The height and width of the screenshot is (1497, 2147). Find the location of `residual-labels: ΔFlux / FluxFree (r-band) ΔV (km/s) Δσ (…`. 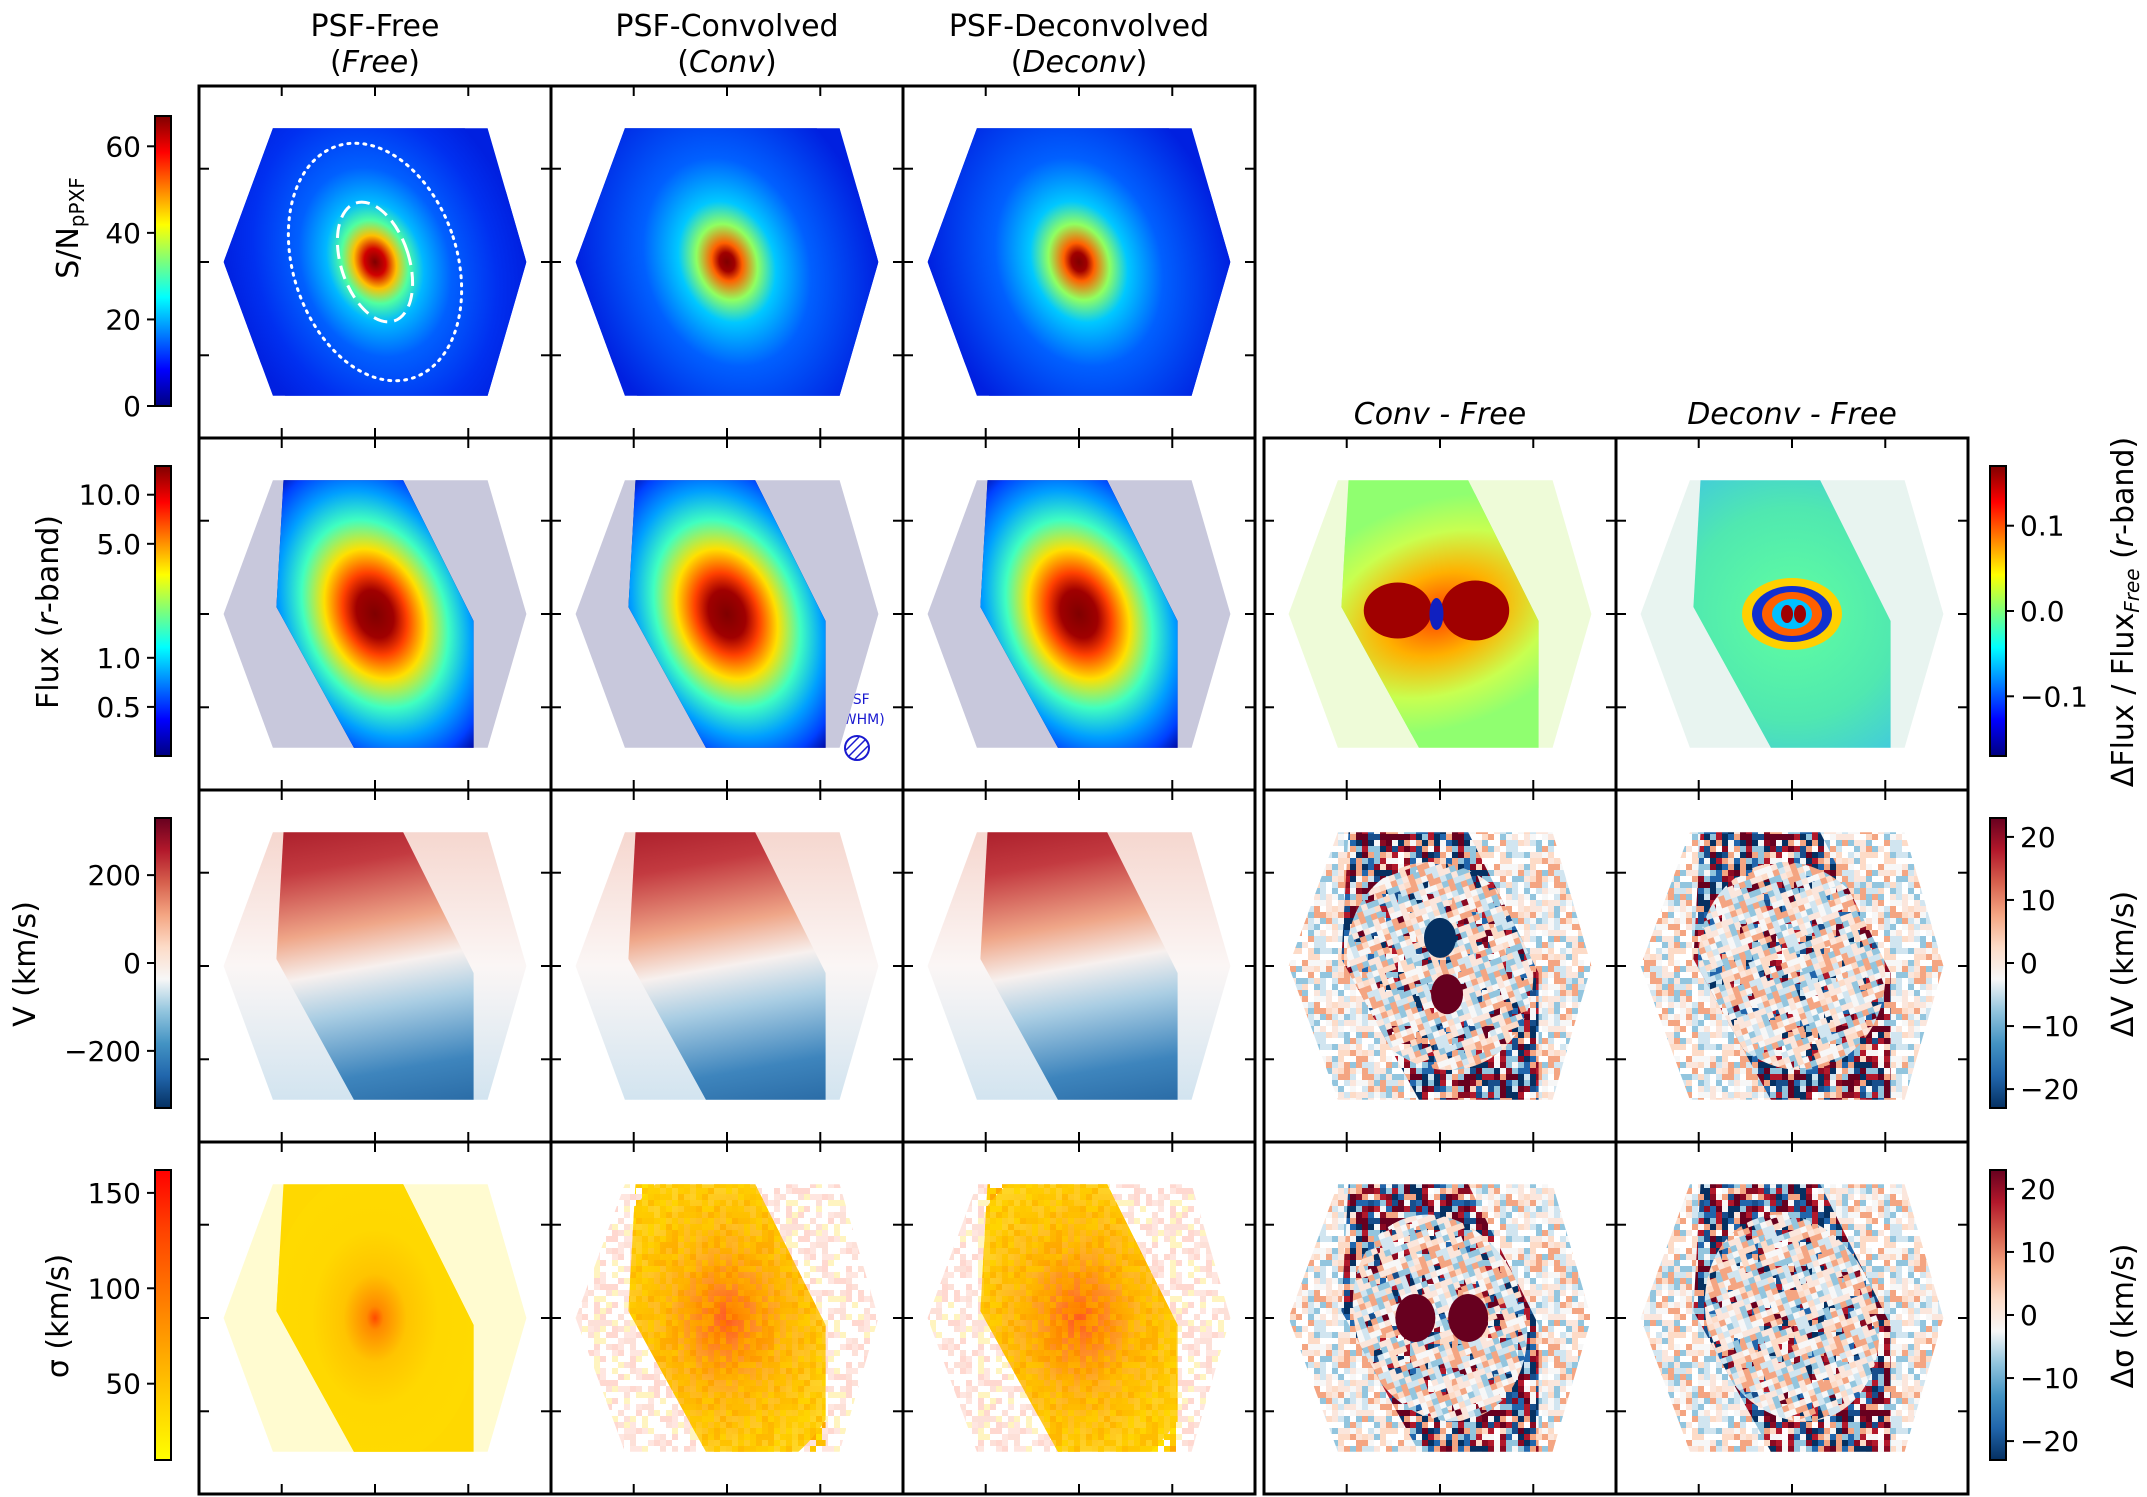

residual-labels: ΔFlux / FluxFree (r-band) ΔV (km/s) Δσ (… is located at coordinates (2125, 913).